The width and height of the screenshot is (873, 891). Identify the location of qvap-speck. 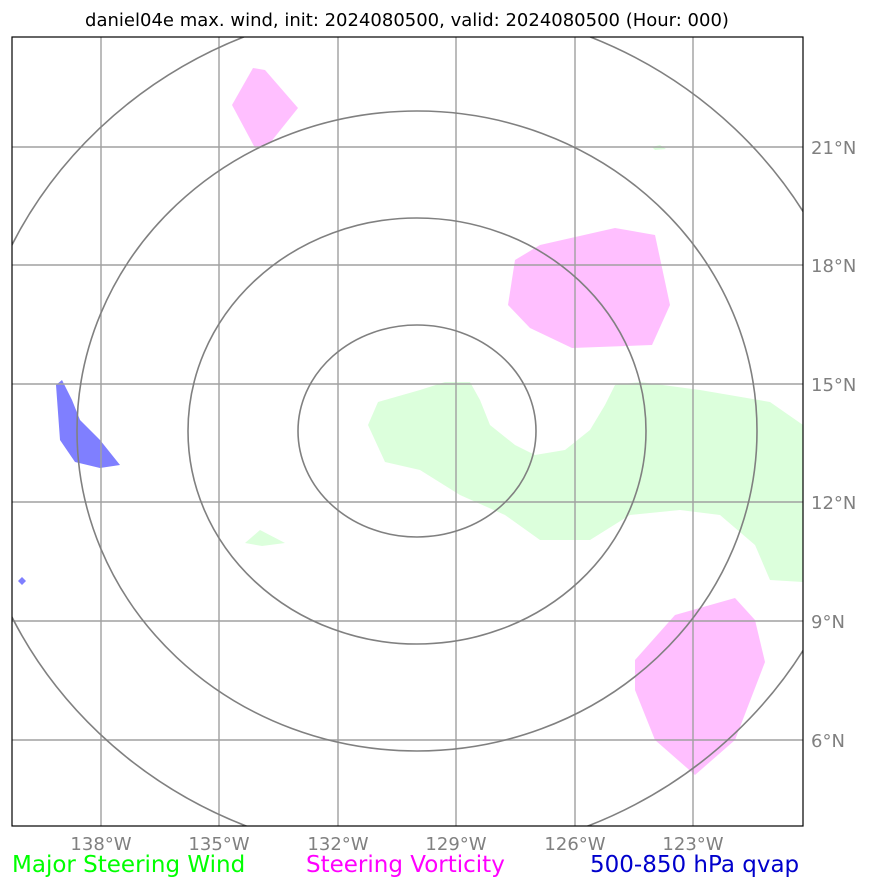
(22, 581).